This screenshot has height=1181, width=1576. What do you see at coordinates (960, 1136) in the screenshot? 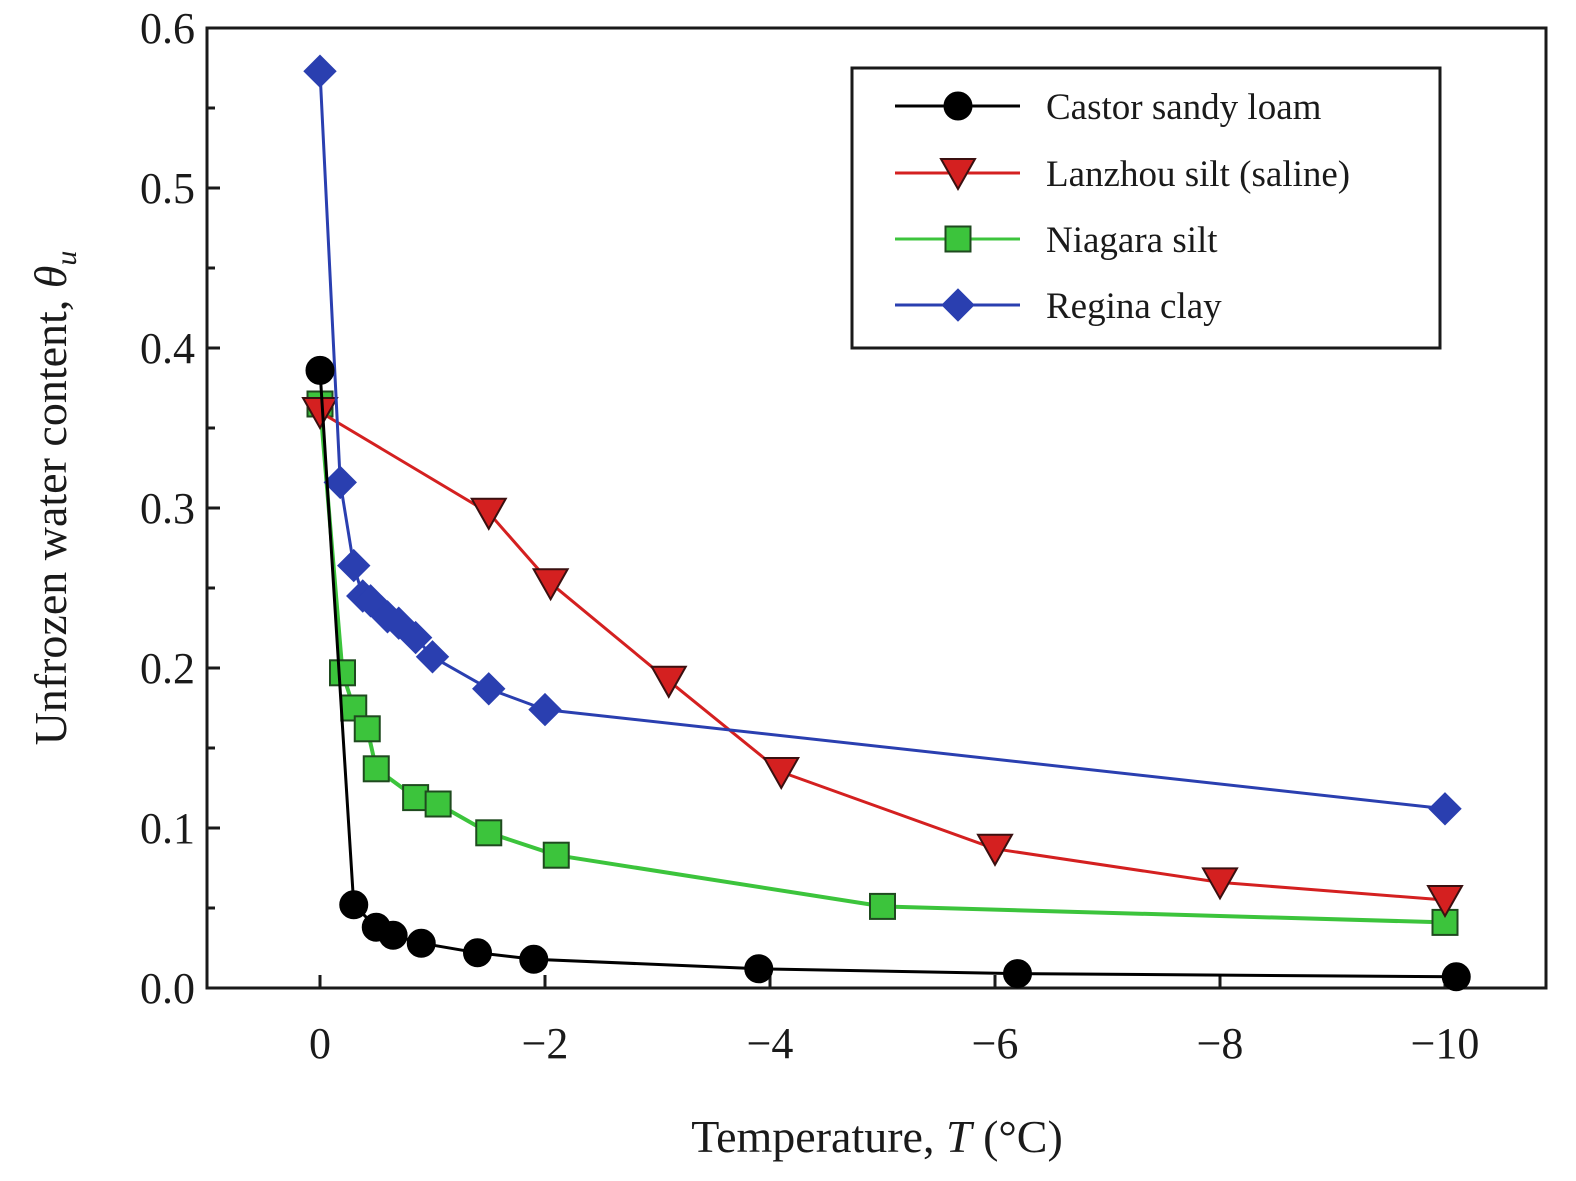
I see `x-axis-label-variable: T` at bounding box center [960, 1136].